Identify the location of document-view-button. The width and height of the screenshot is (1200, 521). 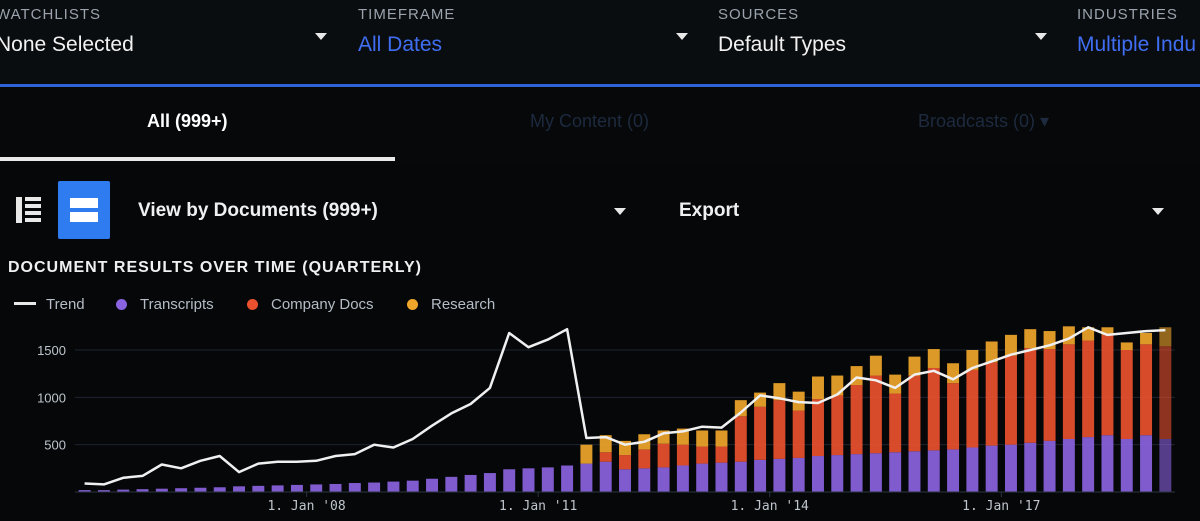
(84, 210).